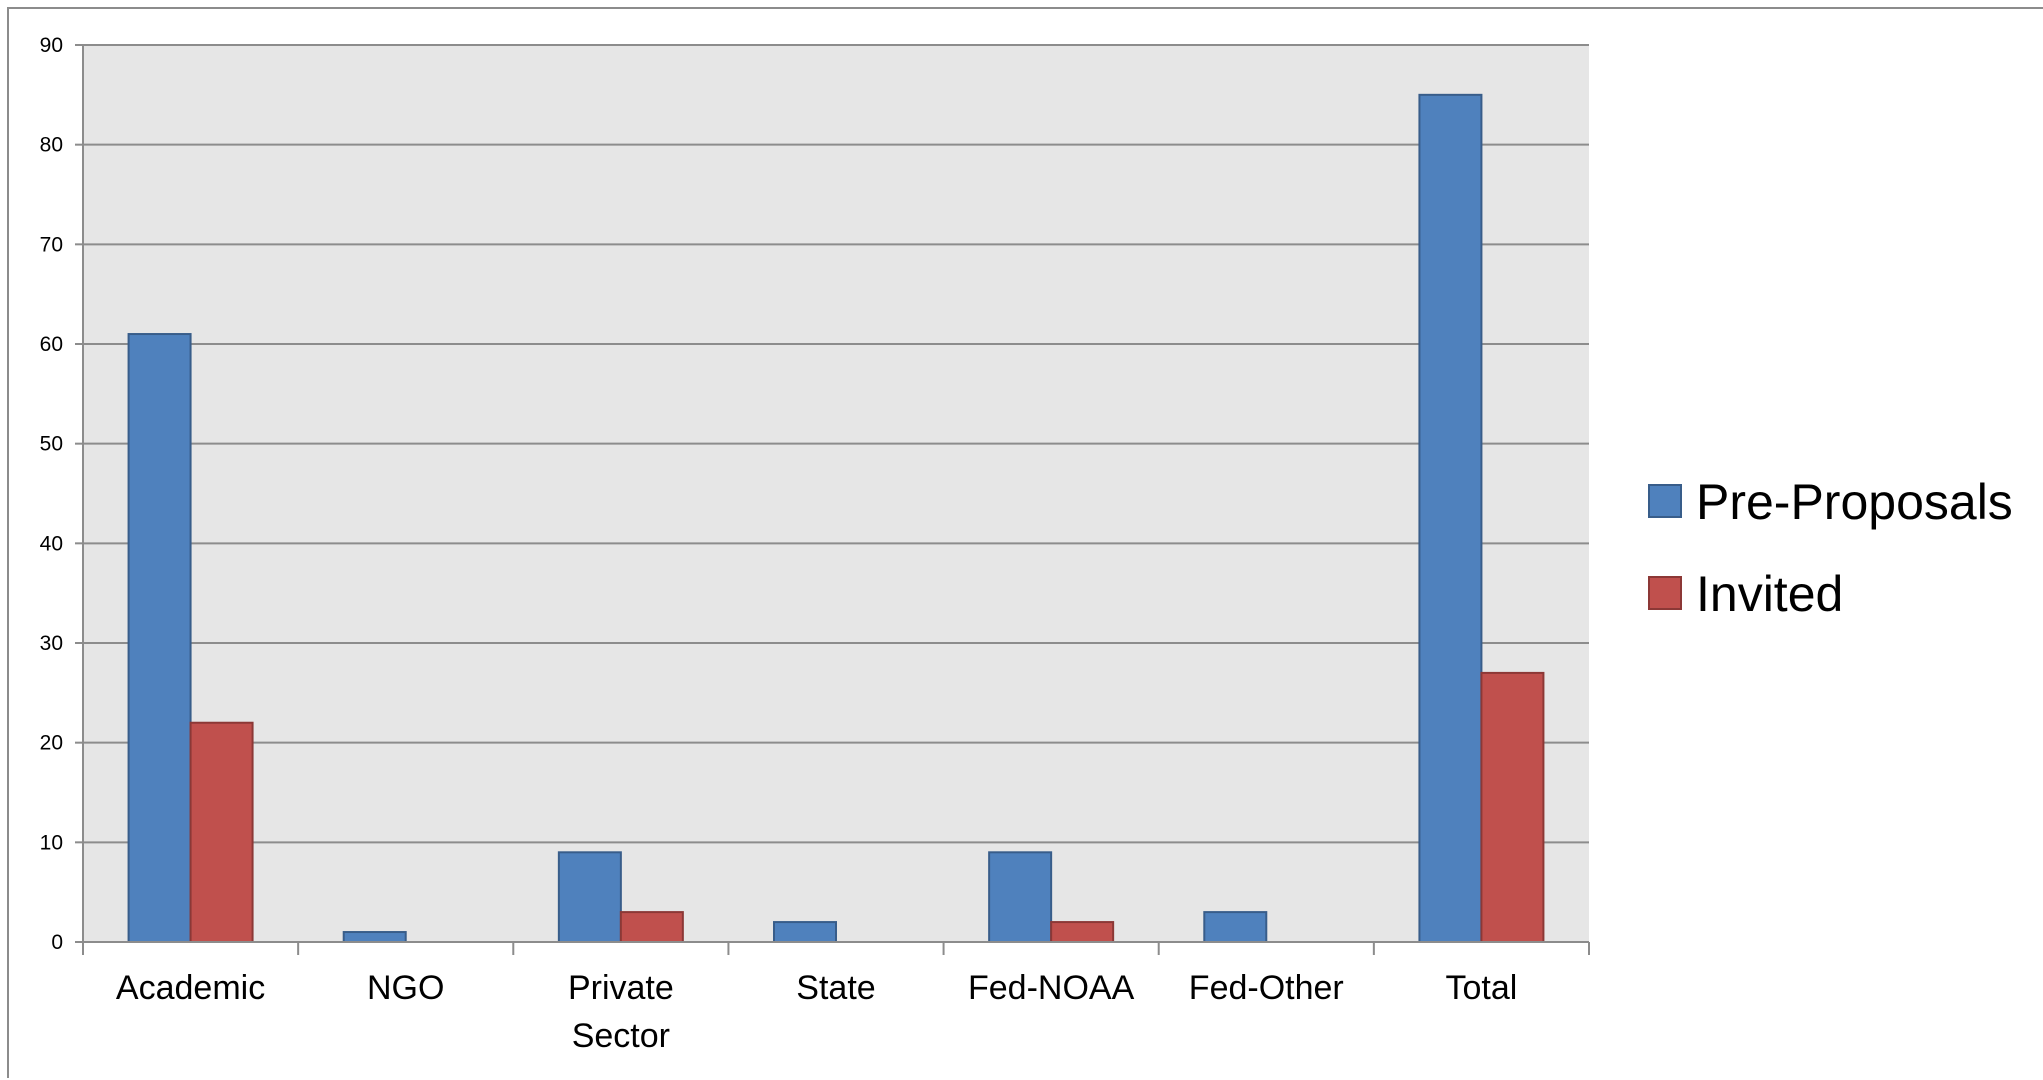  What do you see at coordinates (405, 988) in the screenshot?
I see `x-category-label: NGO` at bounding box center [405, 988].